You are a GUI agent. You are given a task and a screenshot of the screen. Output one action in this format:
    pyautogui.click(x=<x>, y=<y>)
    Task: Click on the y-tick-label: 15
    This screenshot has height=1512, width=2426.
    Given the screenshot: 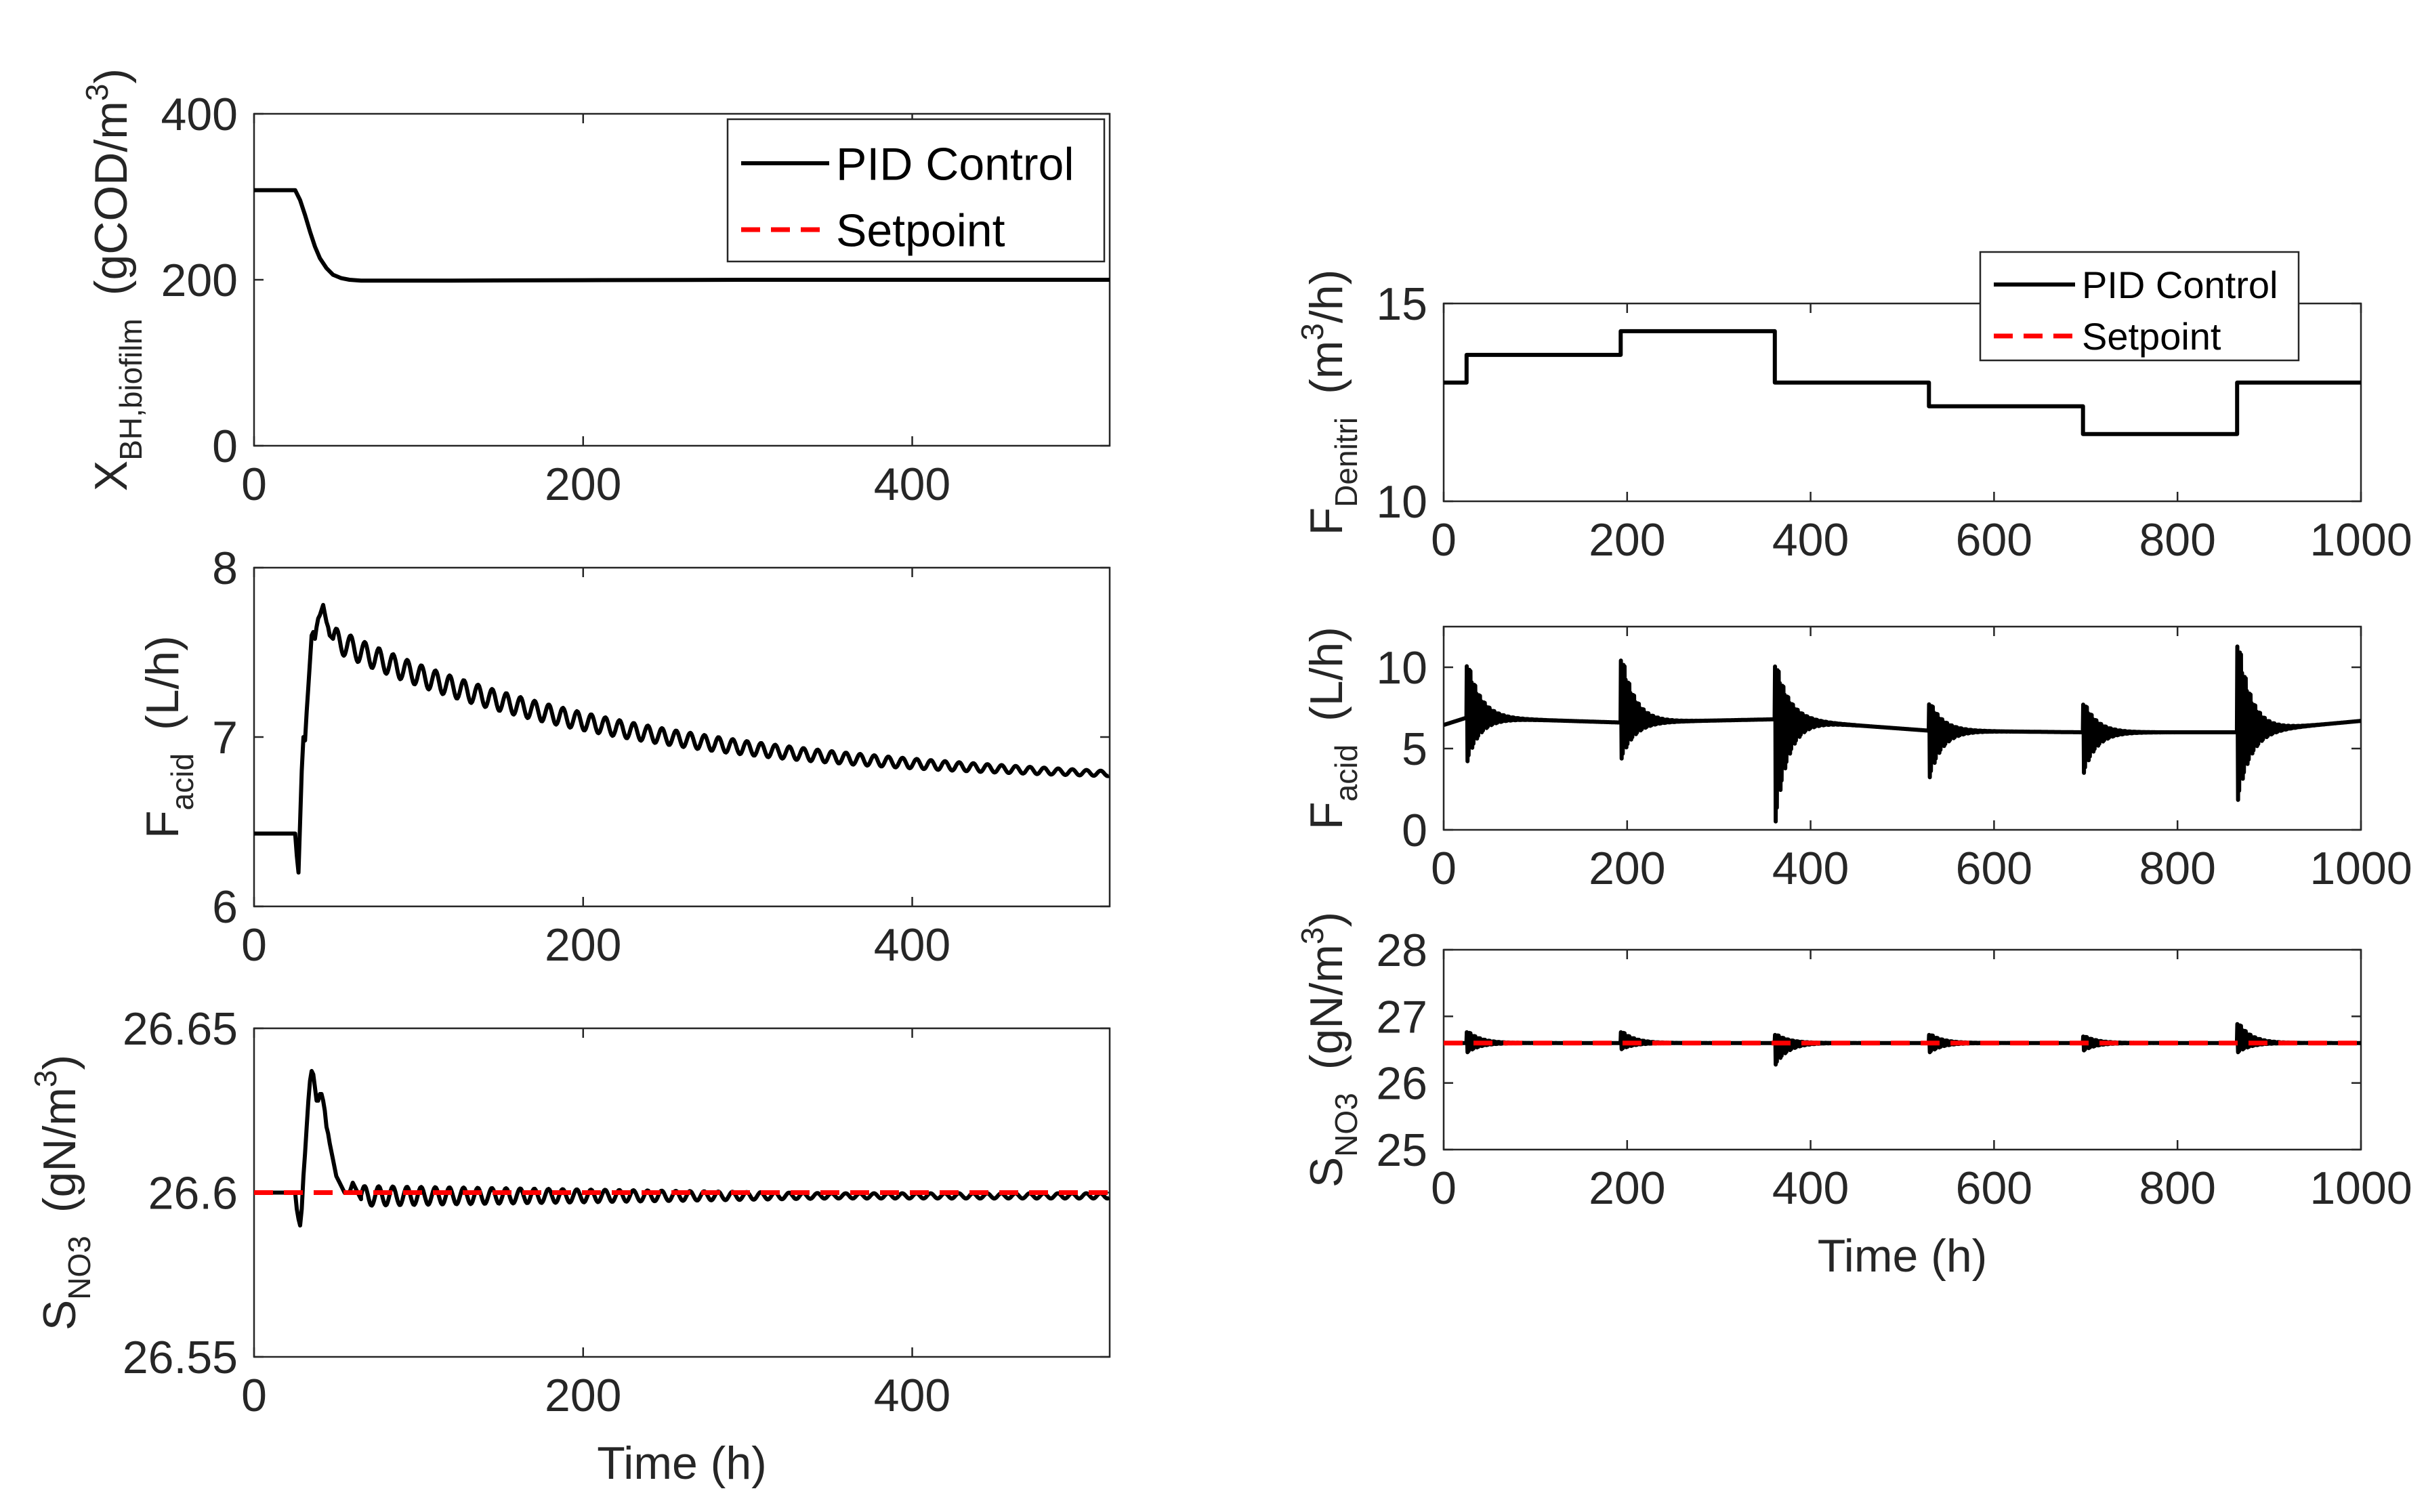 What is the action you would take?
    pyautogui.click(x=1401, y=304)
    